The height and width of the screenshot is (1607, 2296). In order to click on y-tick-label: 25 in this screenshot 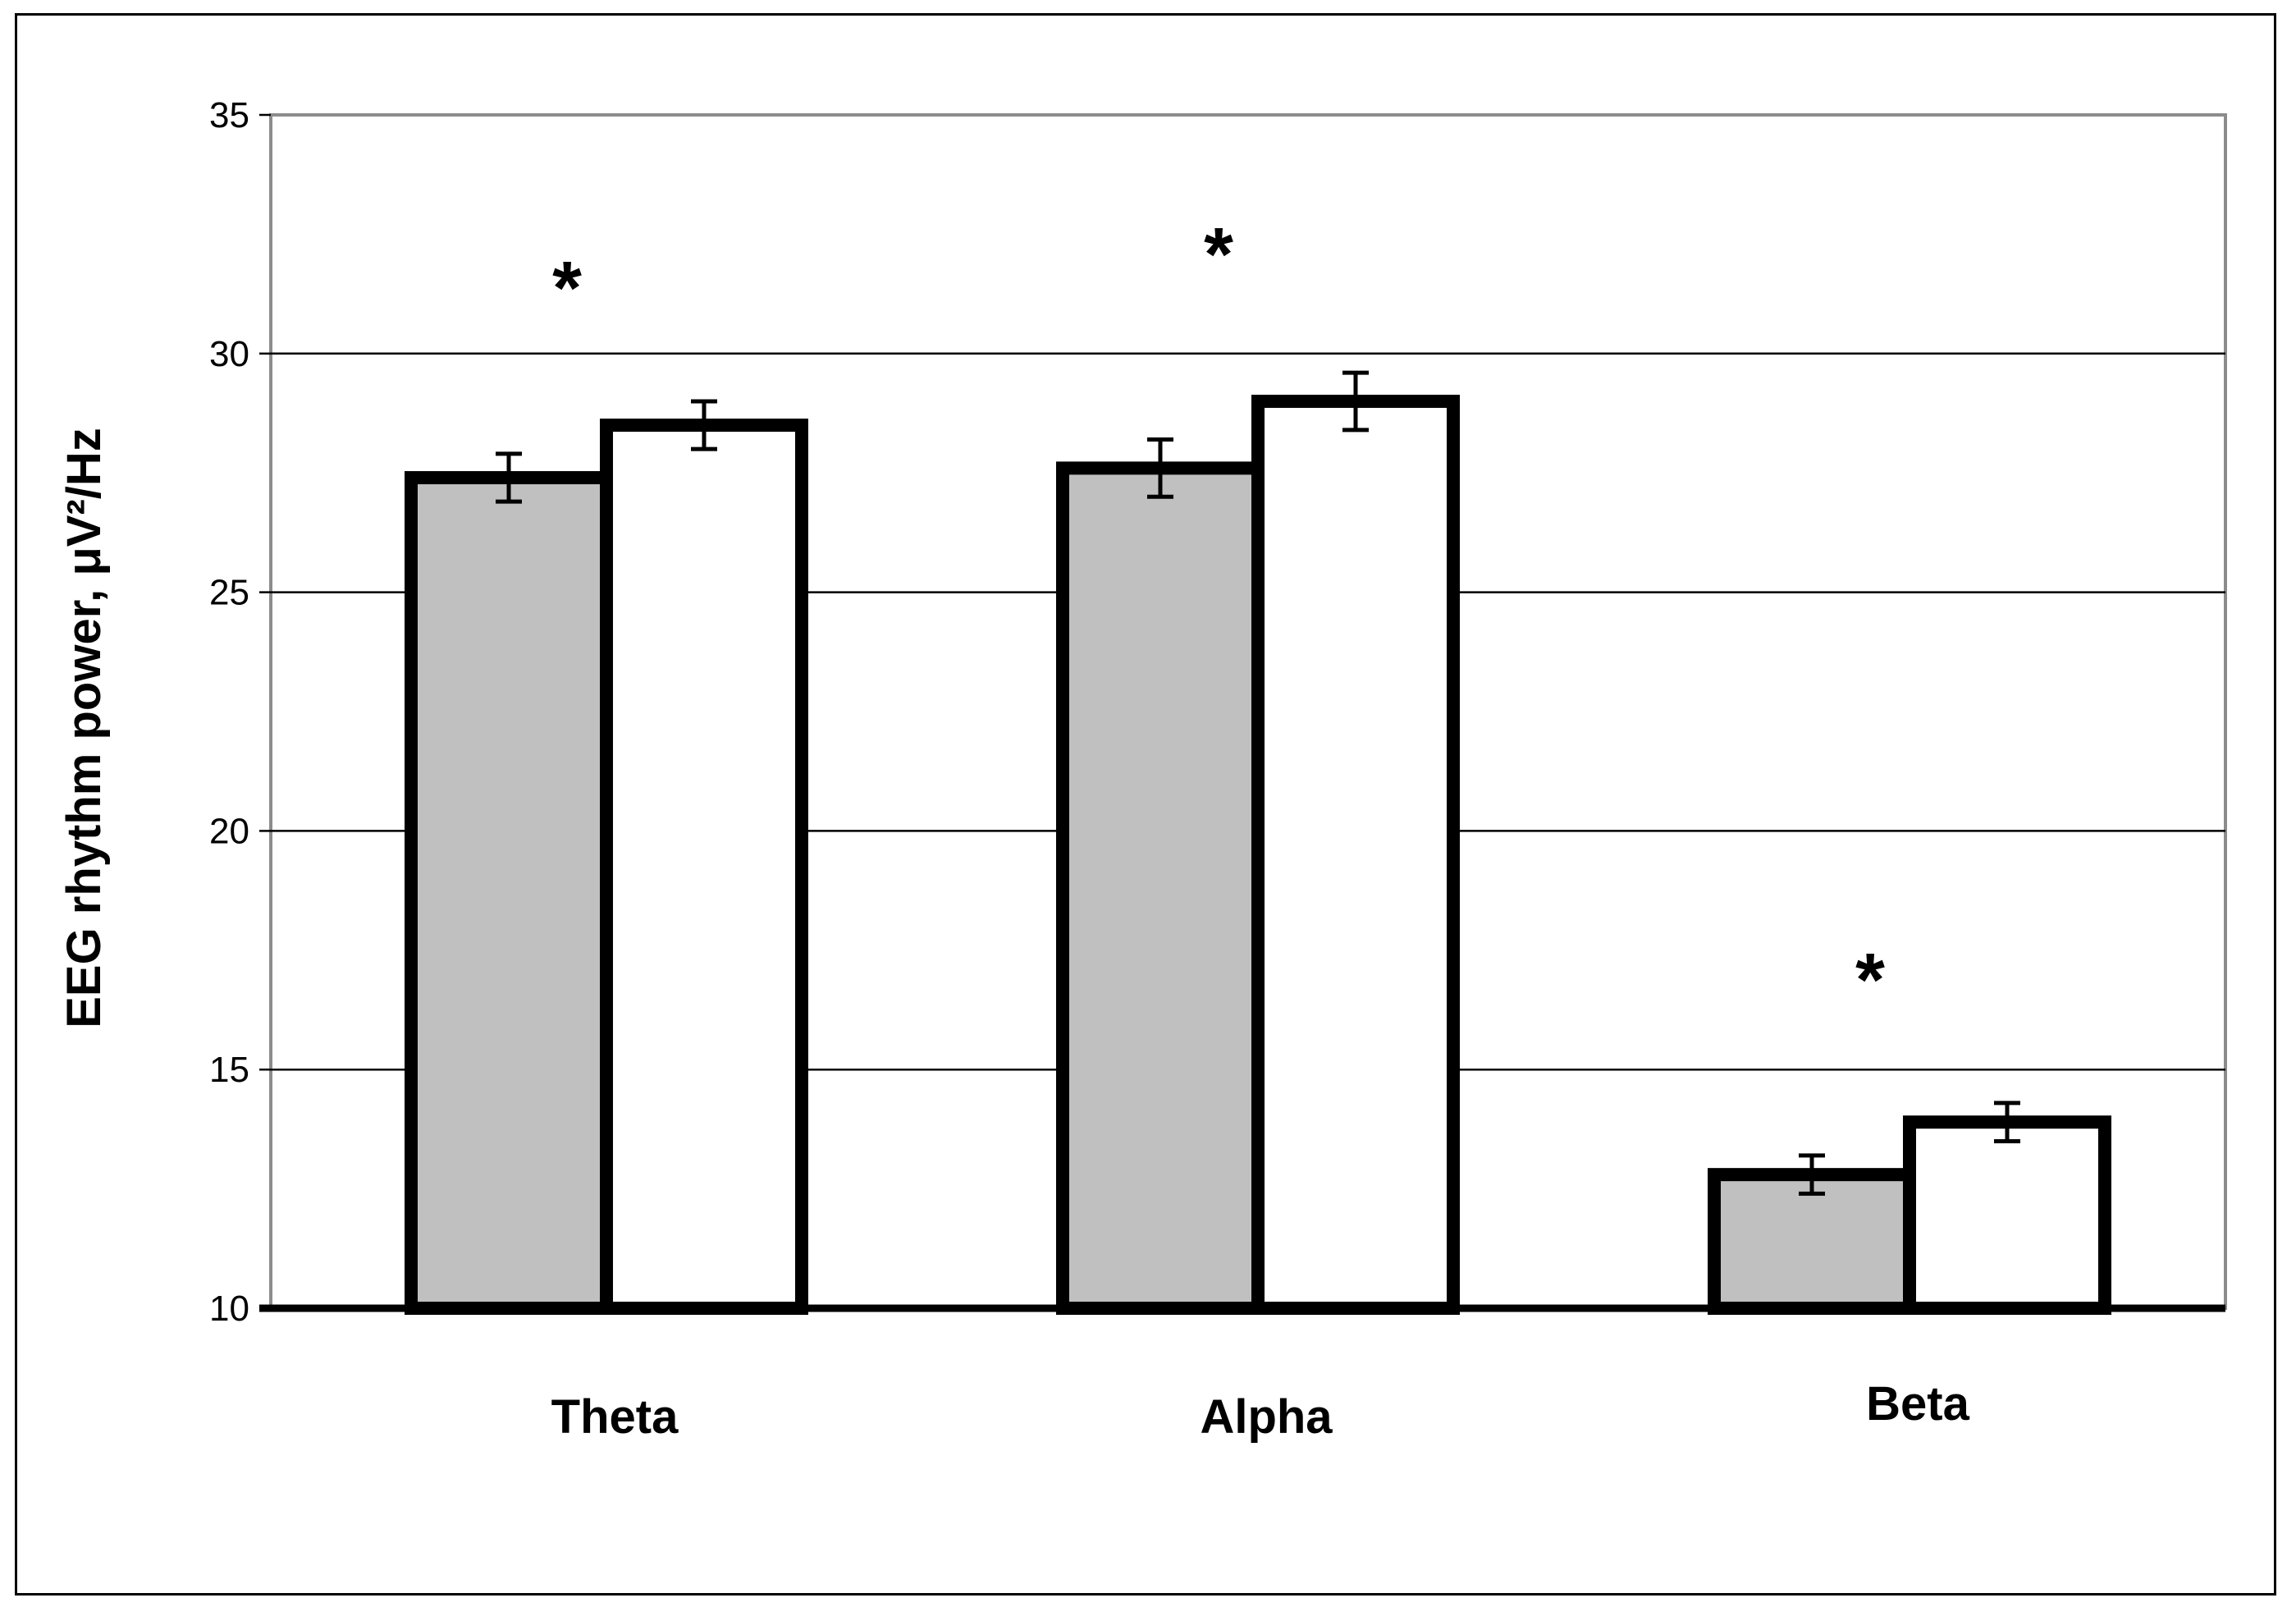, I will do `click(229, 593)`.